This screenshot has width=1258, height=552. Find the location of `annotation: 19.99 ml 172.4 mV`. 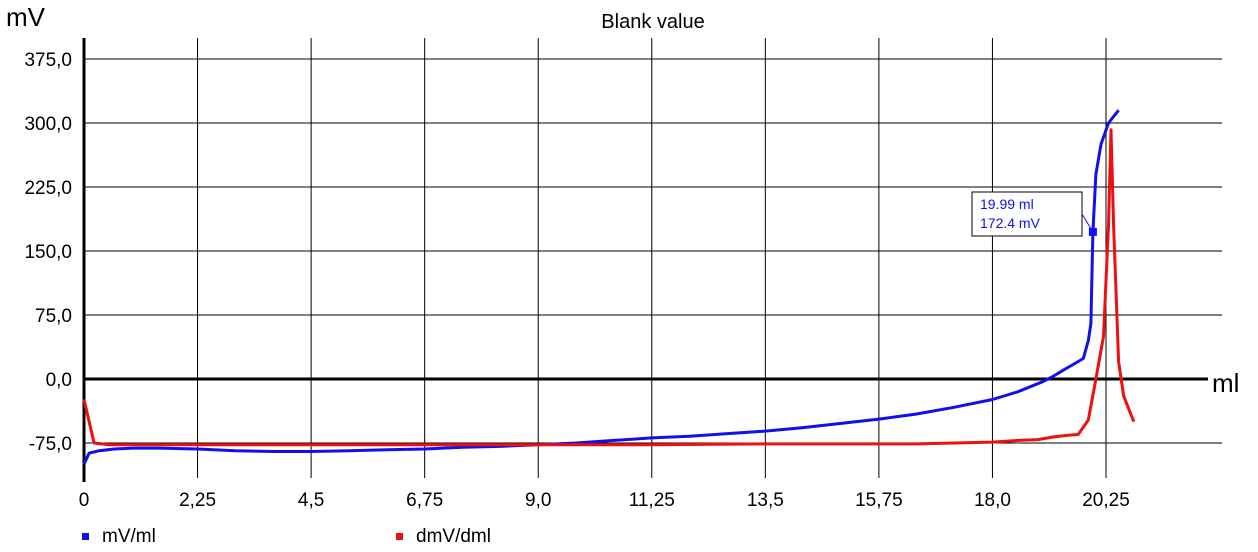

annotation: 19.99 ml 172.4 mV is located at coordinates (1034, 214).